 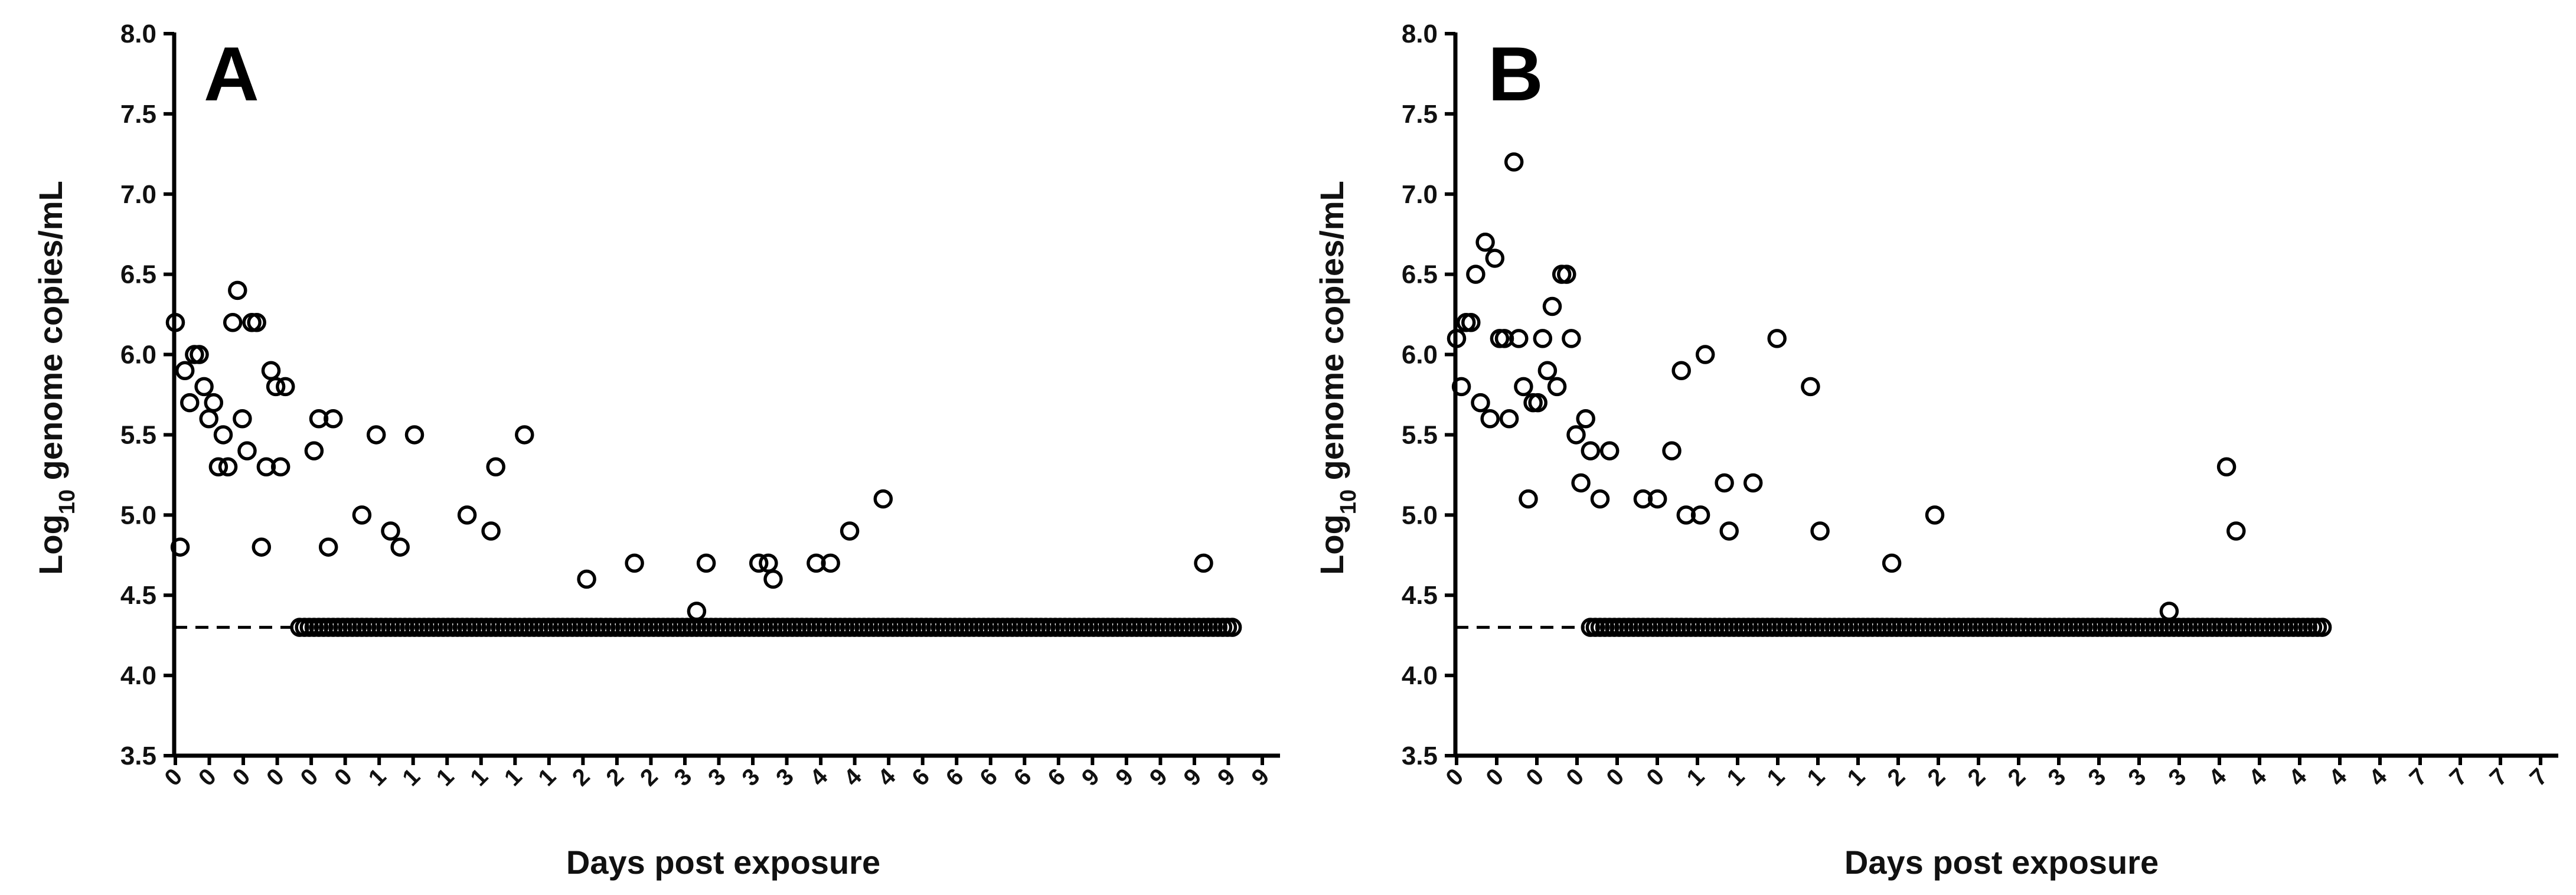 What do you see at coordinates (138, 515) in the screenshot?
I see `y-tick-label: 5.0` at bounding box center [138, 515].